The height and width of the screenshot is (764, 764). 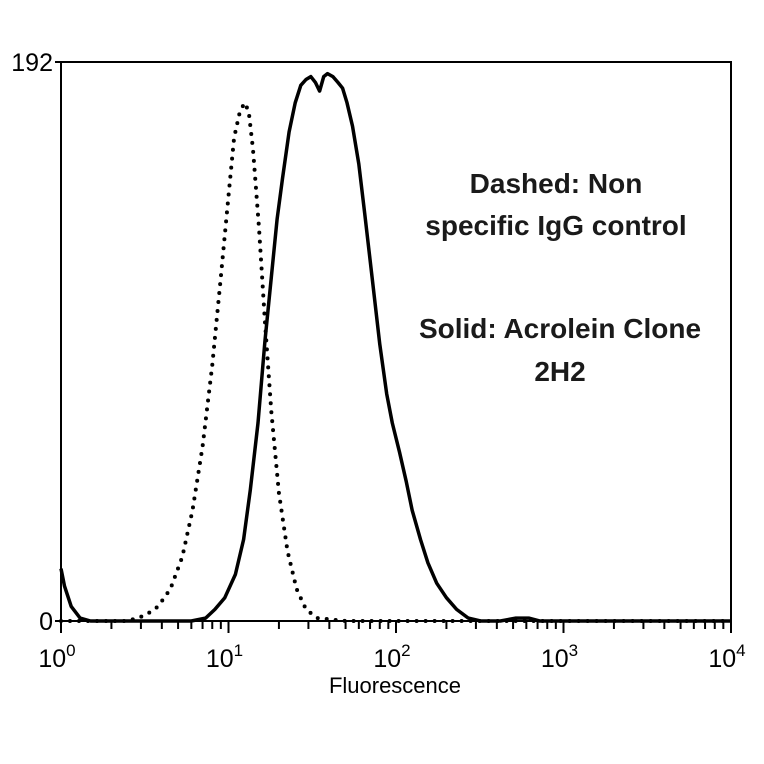 I want to click on x-axis: 10⁰ 10¹ 10² 10³ 10⁴, so click(x=392, y=647).